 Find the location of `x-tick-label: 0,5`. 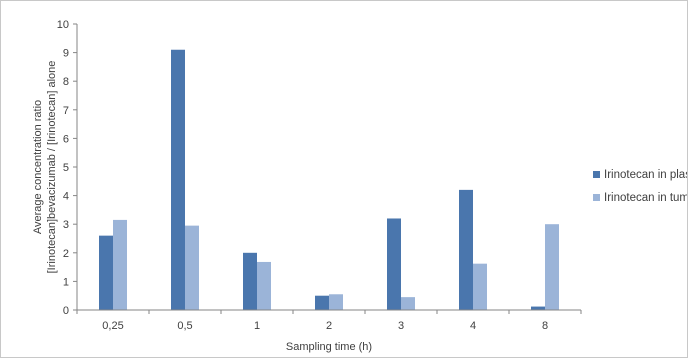

x-tick-label: 0,5 is located at coordinates (184, 326).